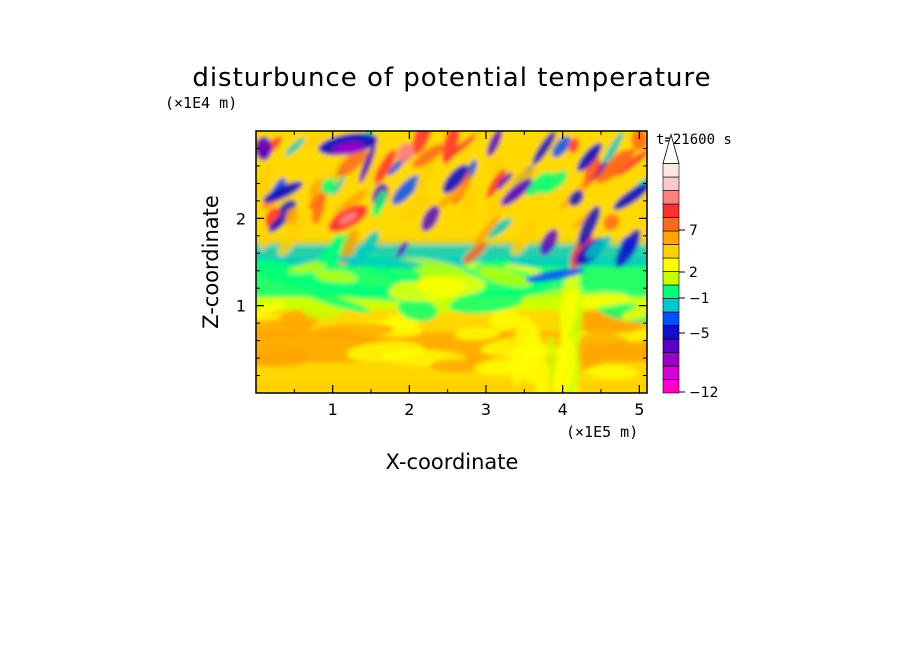 This screenshot has width=904, height=654. Describe the element at coordinates (563, 409) in the screenshot. I see `x-tick-label: 4` at that location.